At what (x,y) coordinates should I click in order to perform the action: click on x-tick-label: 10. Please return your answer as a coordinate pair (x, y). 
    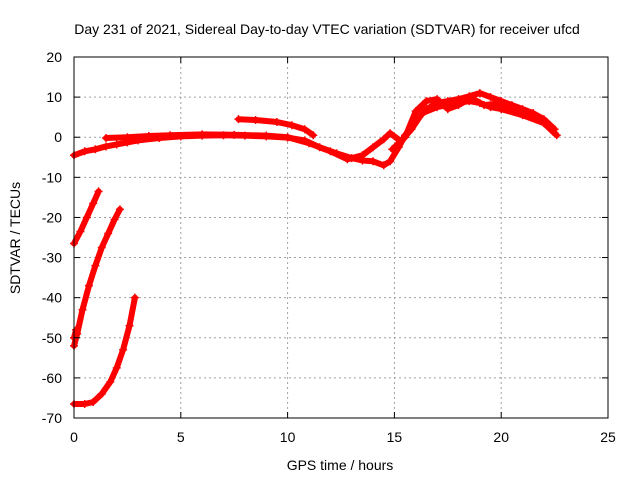
    Looking at the image, I should click on (288, 437).